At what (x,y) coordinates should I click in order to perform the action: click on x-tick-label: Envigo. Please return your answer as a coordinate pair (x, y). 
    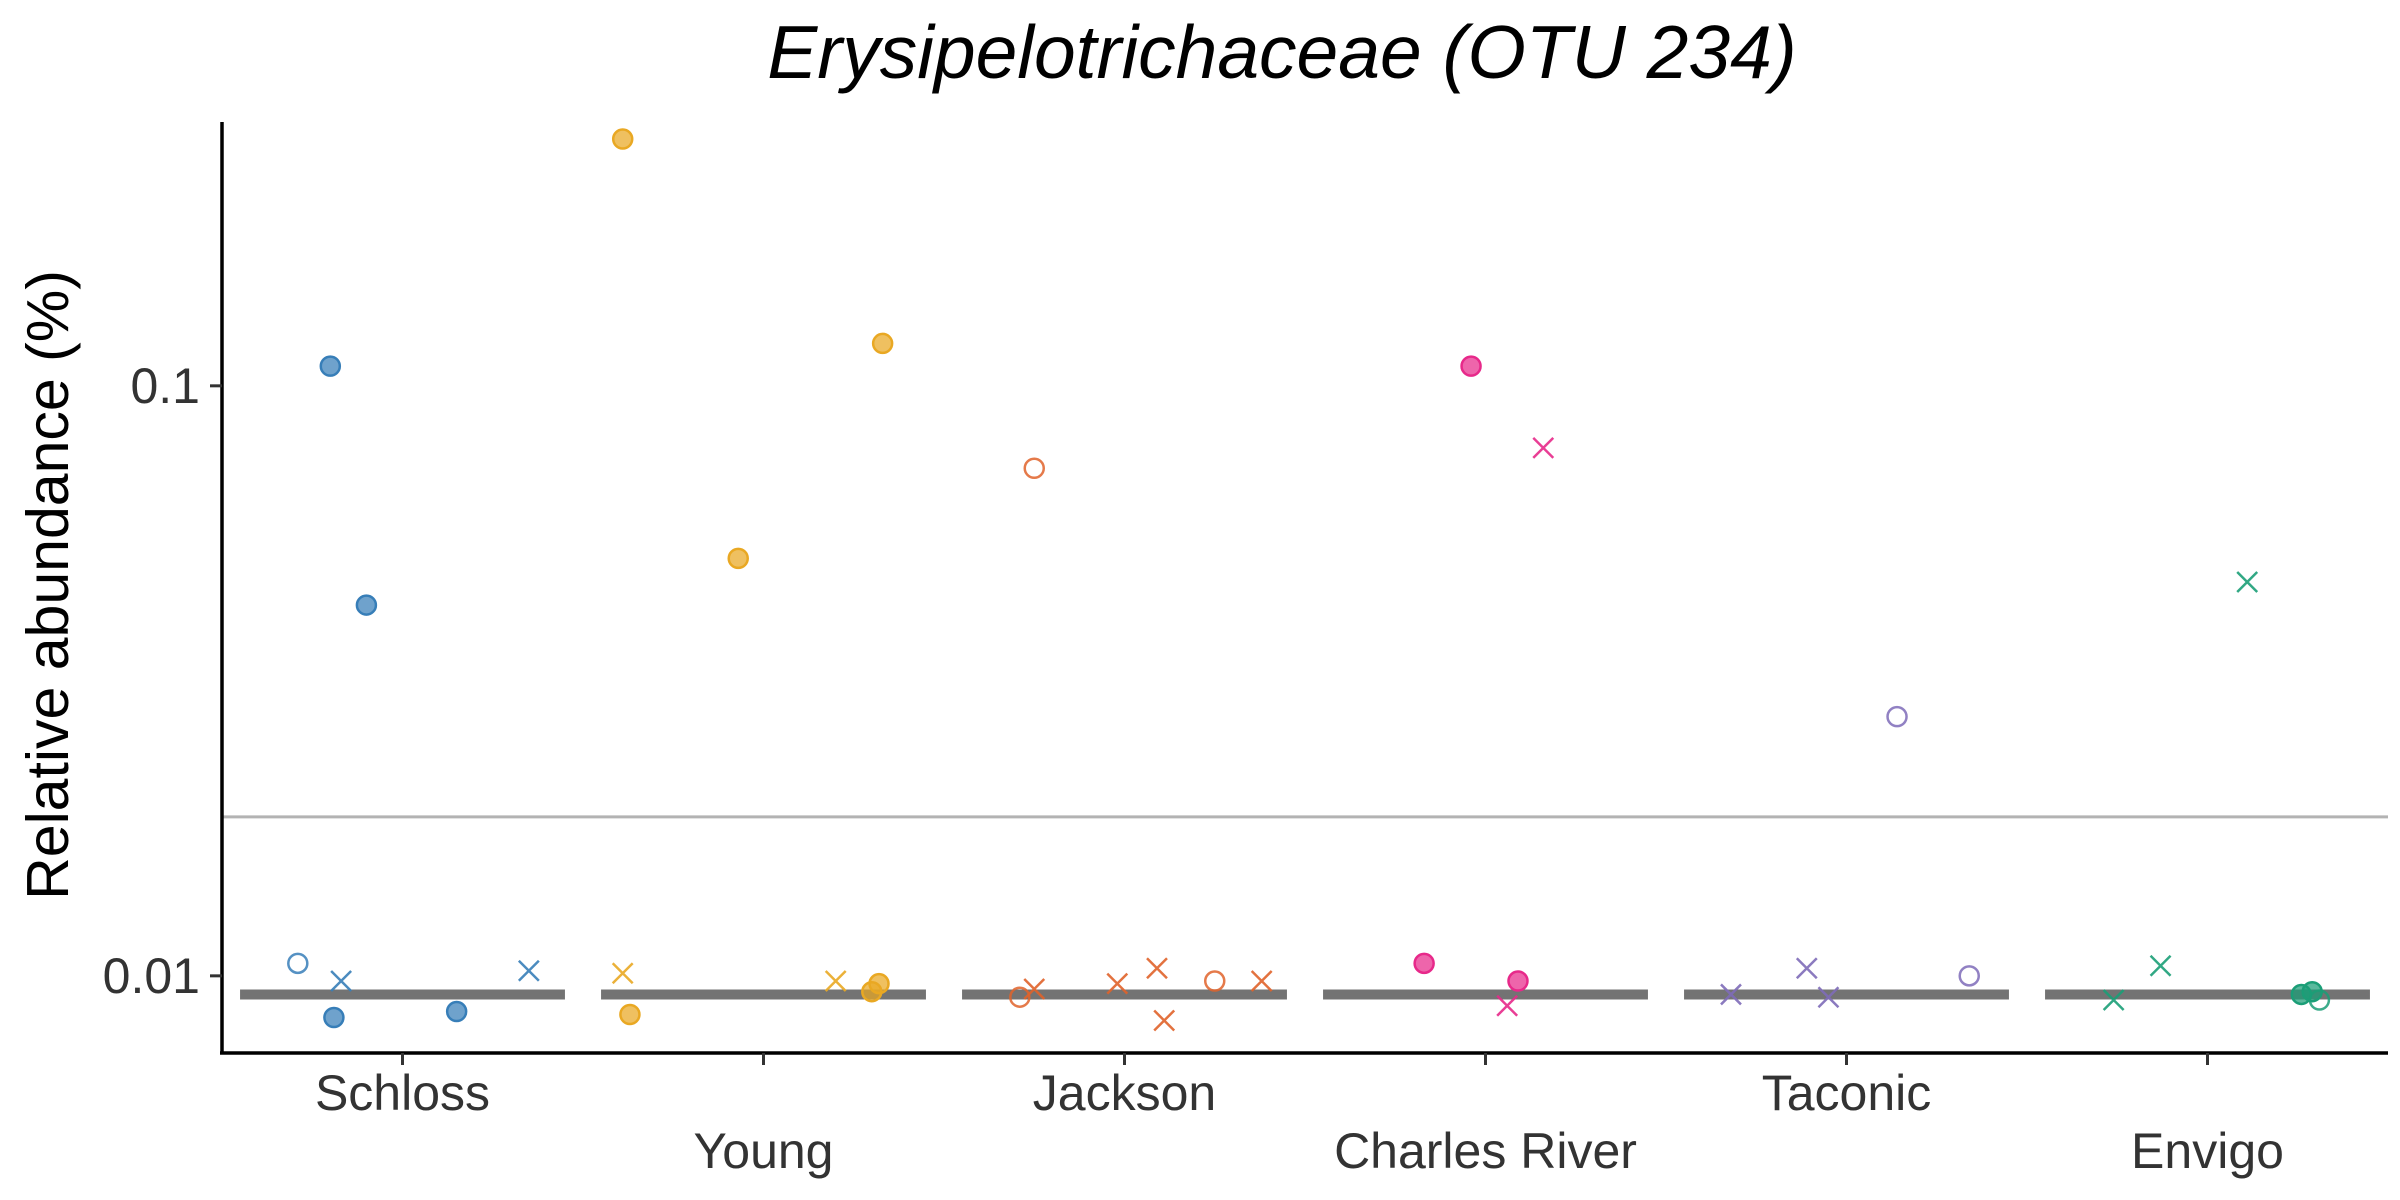
    Looking at the image, I should click on (2207, 1151).